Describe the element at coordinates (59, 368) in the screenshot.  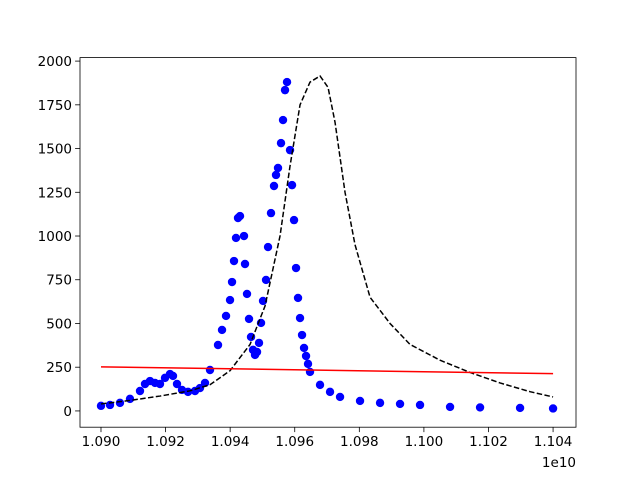
I see `y-tick-label: 250` at that location.